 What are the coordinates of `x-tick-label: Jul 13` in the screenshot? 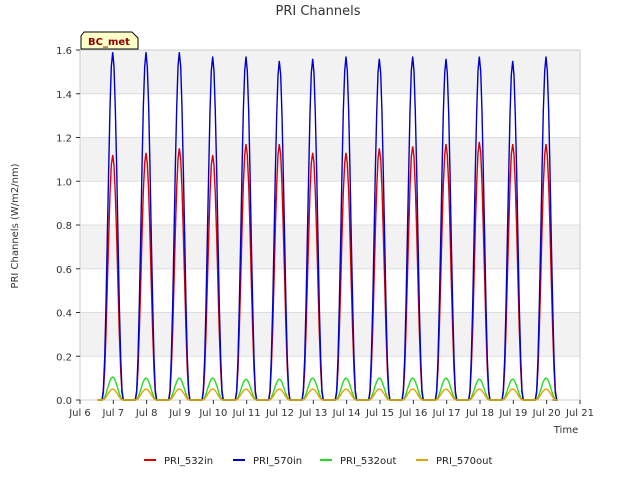 It's located at (312, 413).